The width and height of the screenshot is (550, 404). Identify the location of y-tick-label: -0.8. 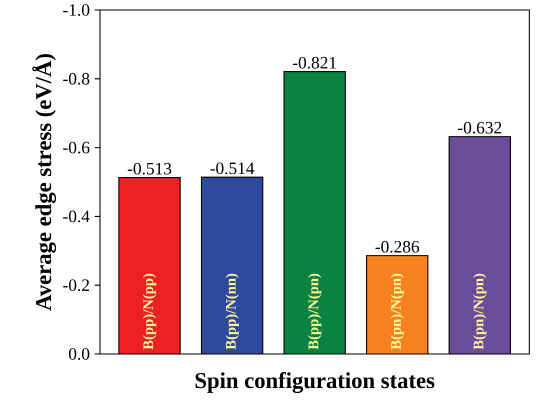
(76, 78).